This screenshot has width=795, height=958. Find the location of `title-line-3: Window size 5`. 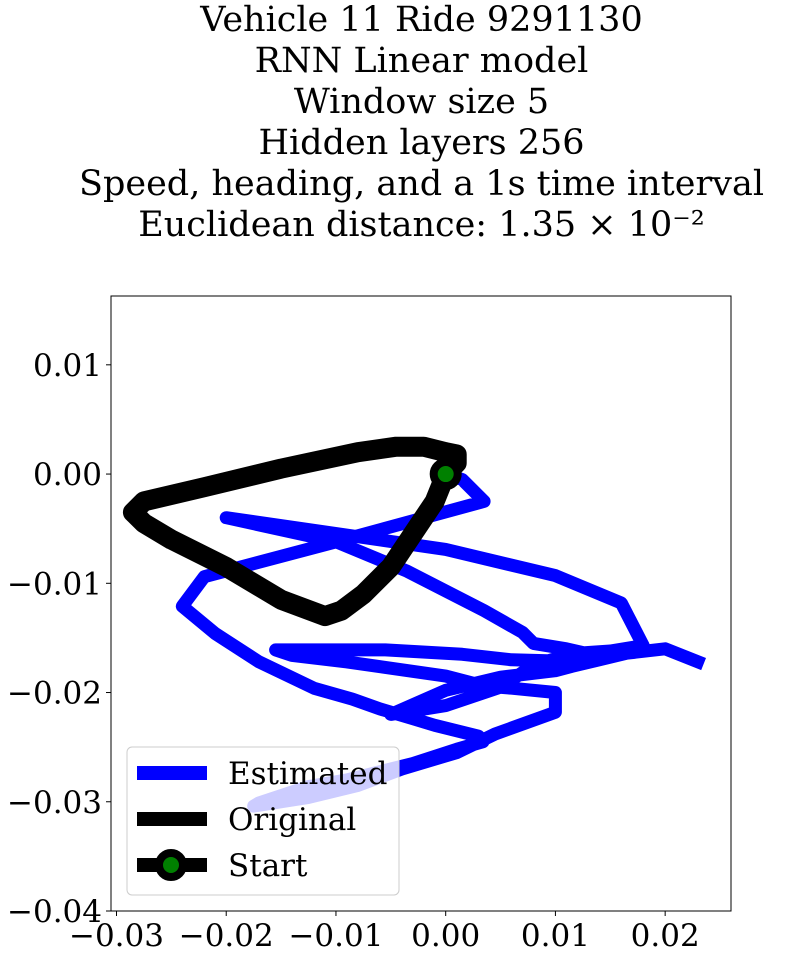

title-line-3: Window size 5 is located at coordinates (421, 102).